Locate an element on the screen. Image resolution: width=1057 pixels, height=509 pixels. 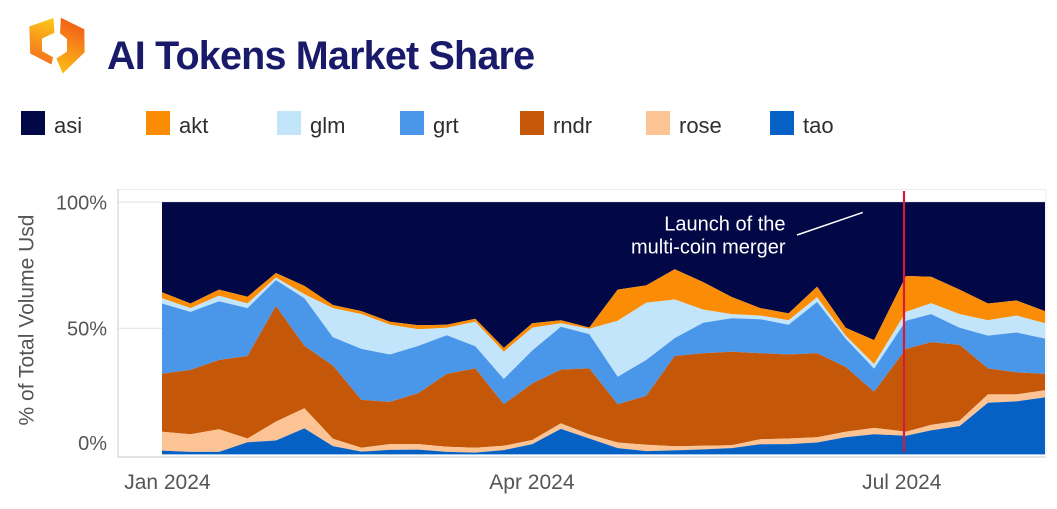
svg-text: % of Total Volume Usd is located at coordinates (27, 320).